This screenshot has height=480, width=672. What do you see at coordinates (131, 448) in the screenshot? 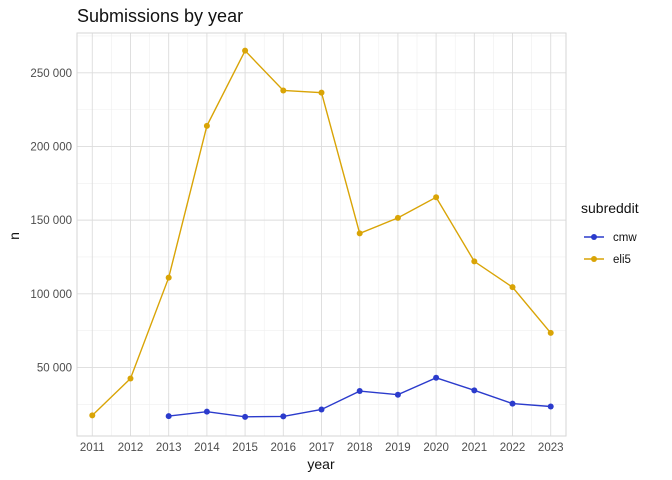
I see `x-tick-label: 2012` at bounding box center [131, 448].